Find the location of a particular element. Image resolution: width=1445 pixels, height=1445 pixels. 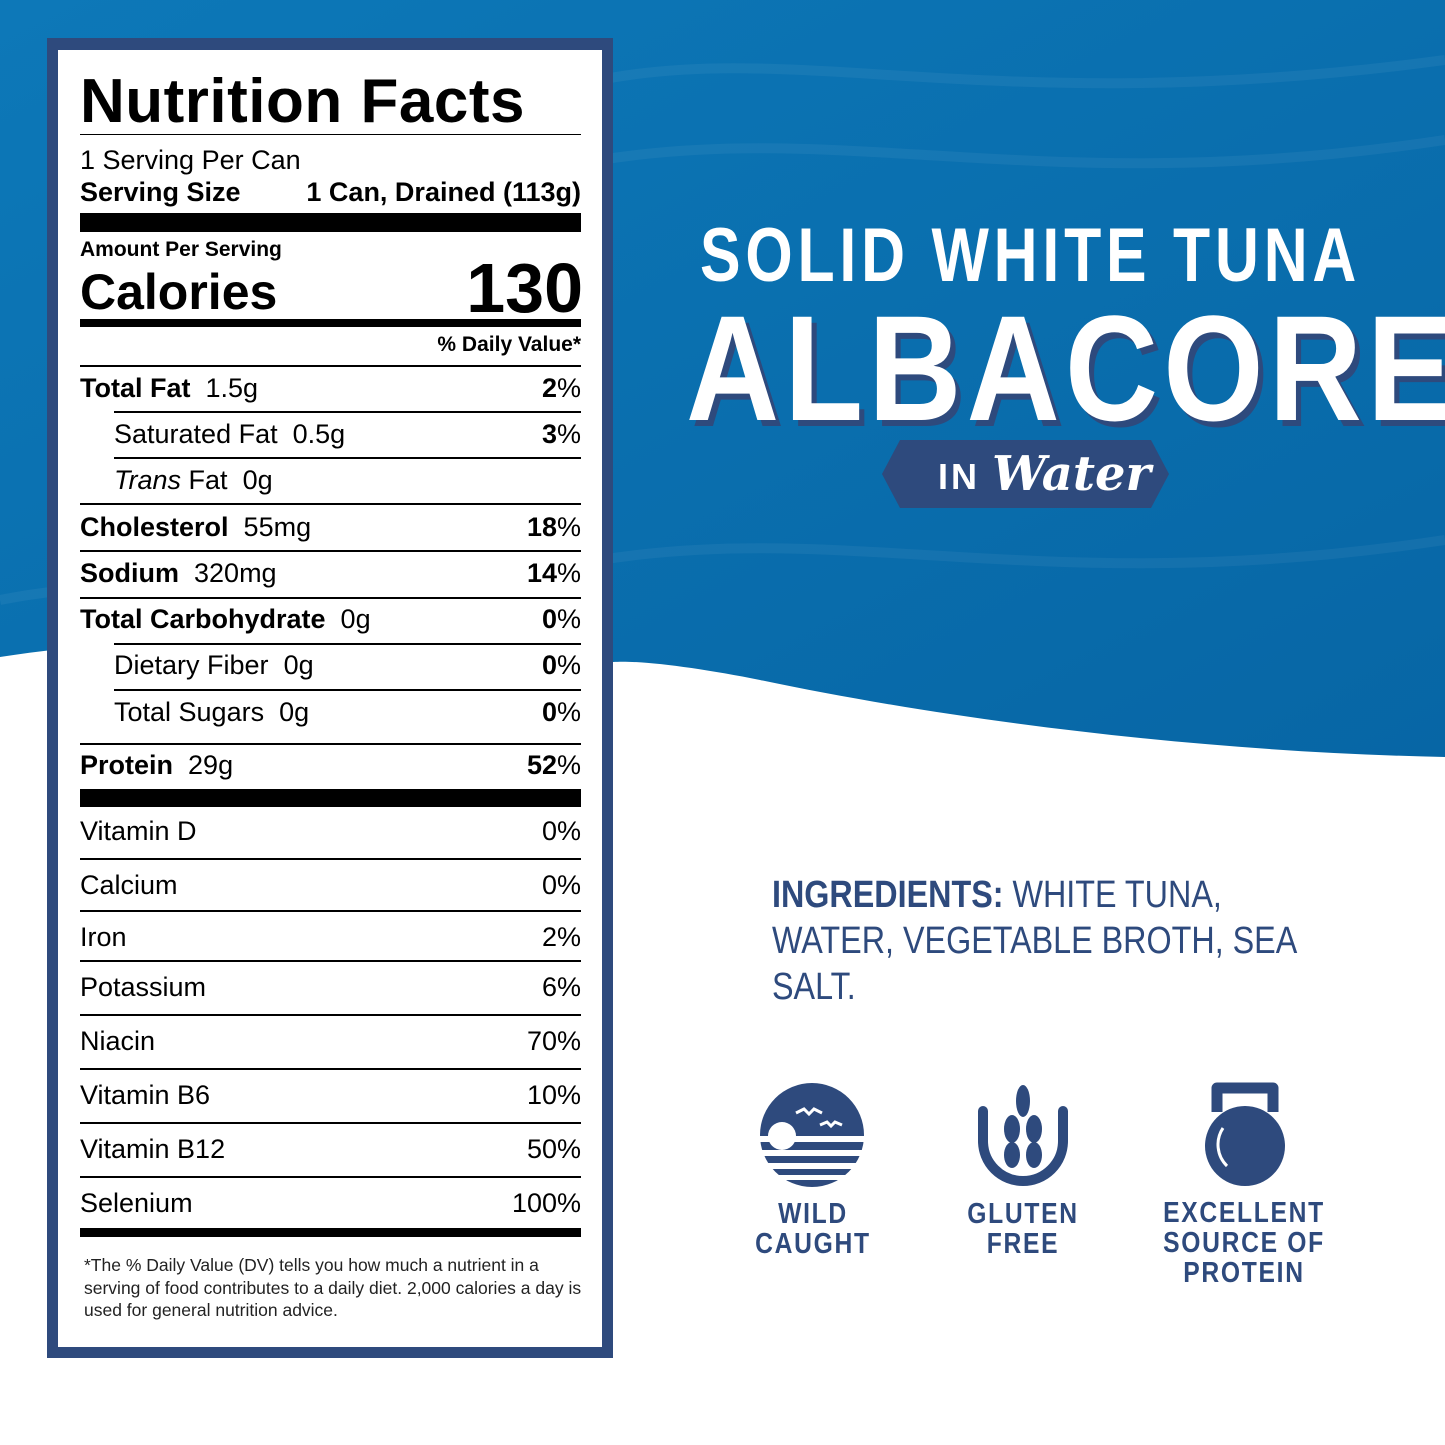

nutrient-name: Dietary Fiber is located at coordinates (191, 664).